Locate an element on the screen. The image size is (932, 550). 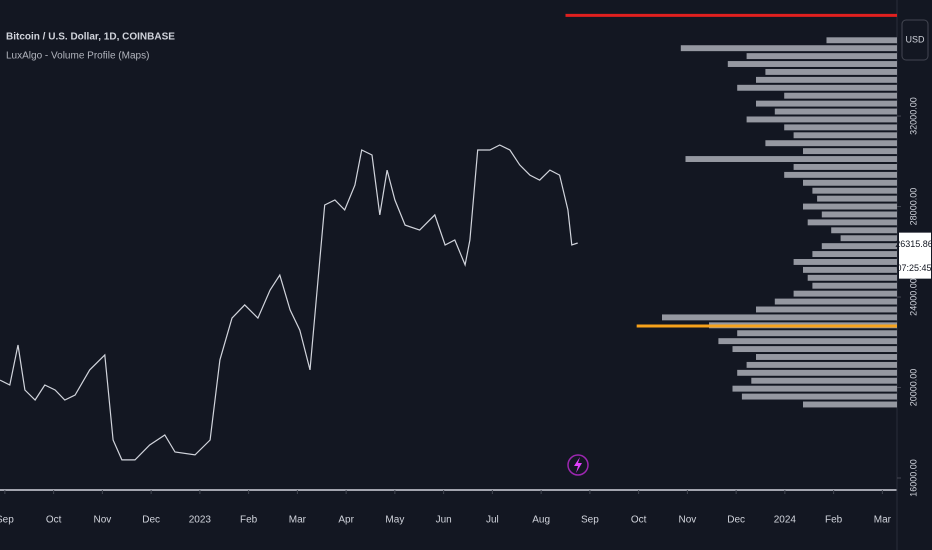
price-tag-label: 26315.86 is located at coordinates (913, 244).